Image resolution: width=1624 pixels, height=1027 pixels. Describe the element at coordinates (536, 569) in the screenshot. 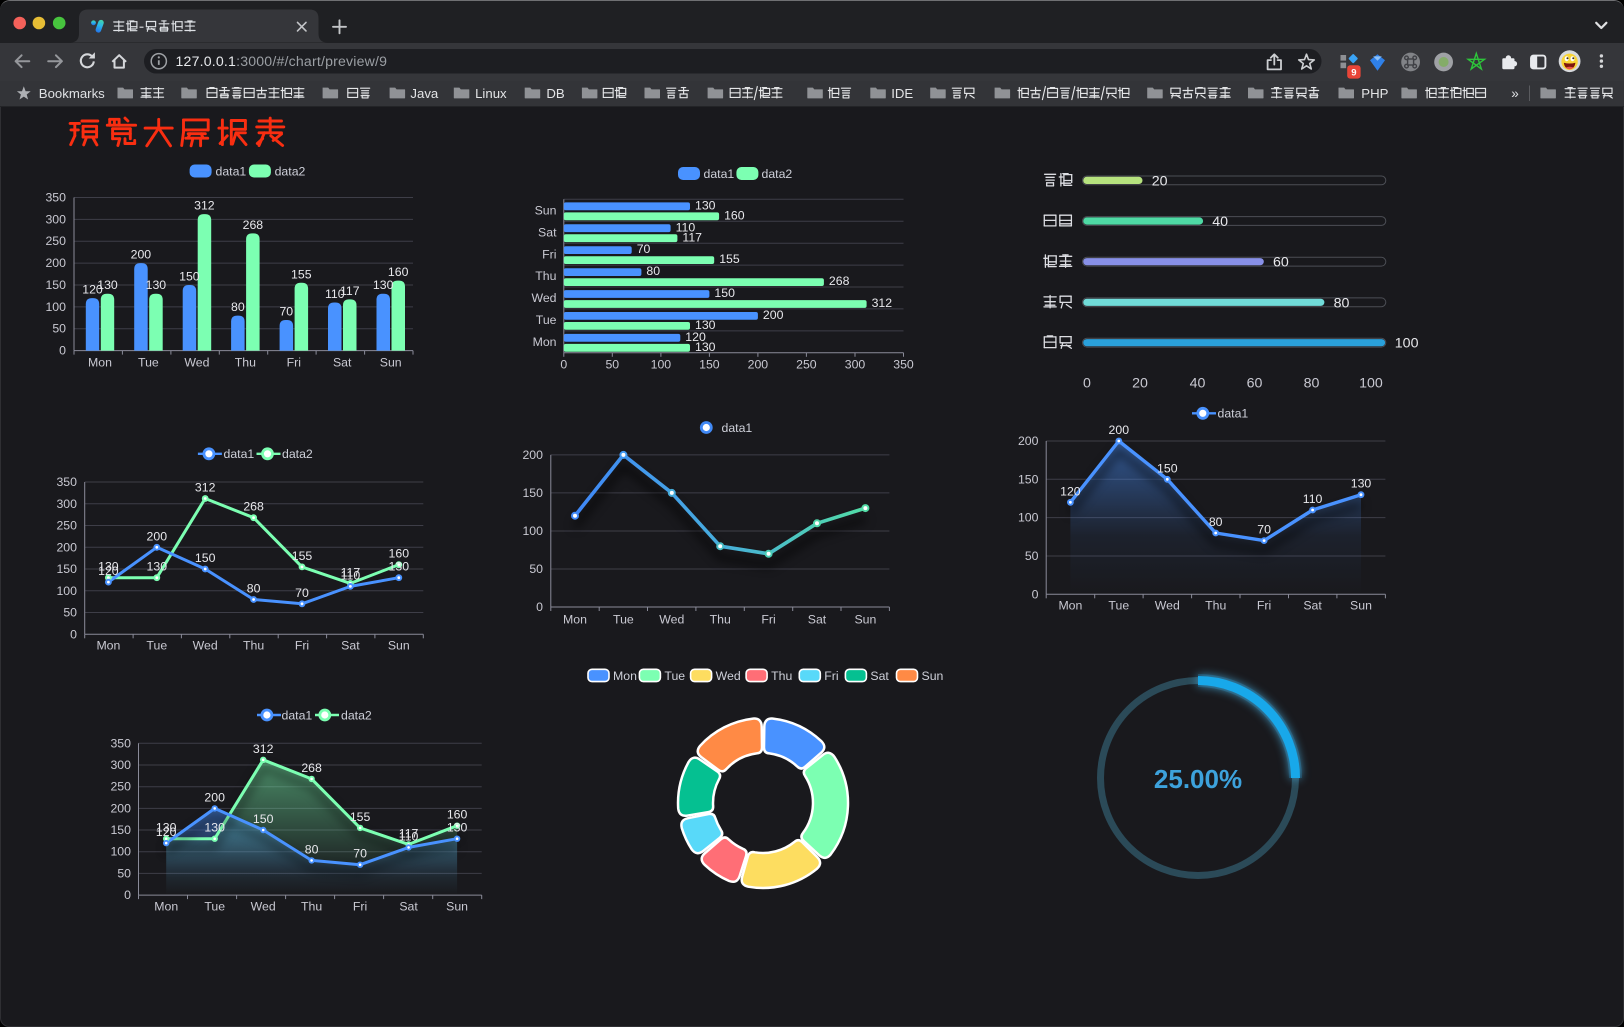

I see `svg-text: 50` at that location.